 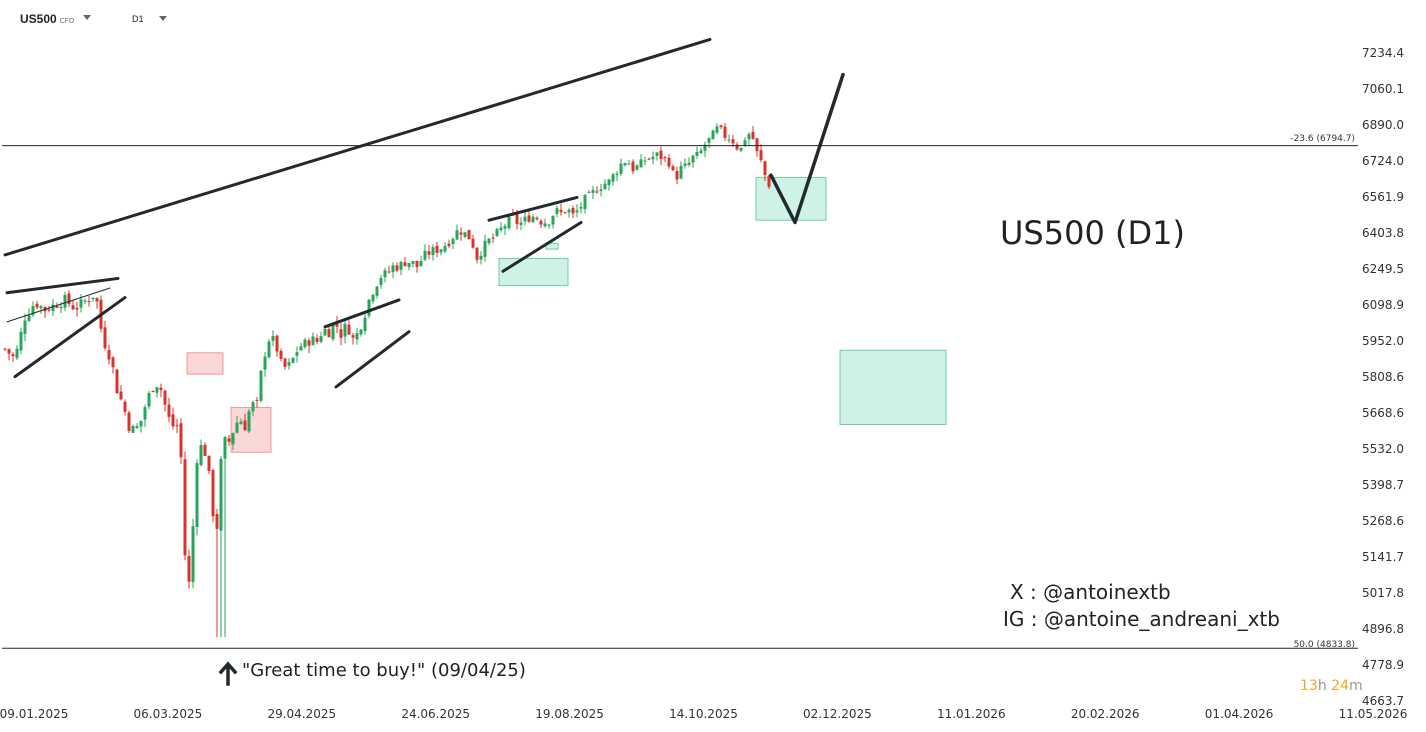 What do you see at coordinates (533, 208) in the screenshot?
I see `wedge-3-upper-line` at bounding box center [533, 208].